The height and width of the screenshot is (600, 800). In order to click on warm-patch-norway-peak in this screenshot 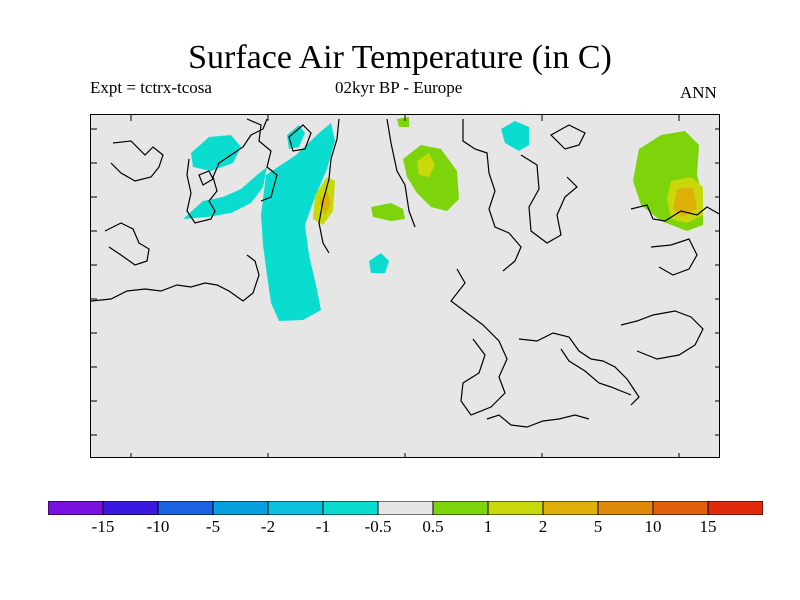, I will do `click(325, 203)`.